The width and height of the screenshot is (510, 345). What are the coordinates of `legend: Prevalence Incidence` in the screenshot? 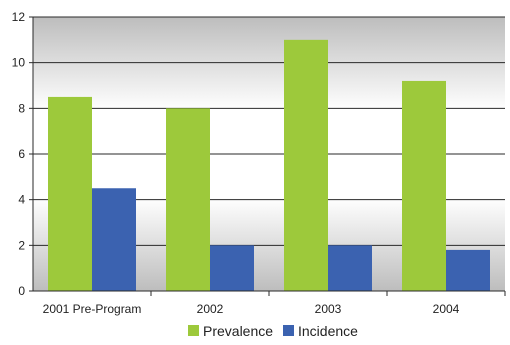 It's located at (273, 331).